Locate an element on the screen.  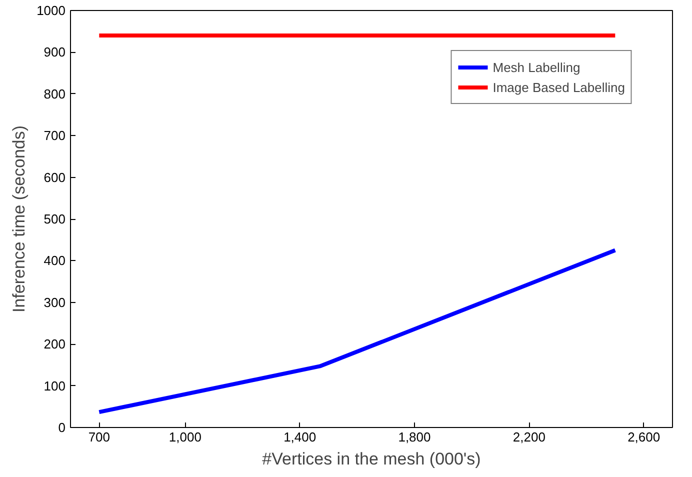
x-axis-title: #Vertices in the mesh (000's) is located at coordinates (371, 459).